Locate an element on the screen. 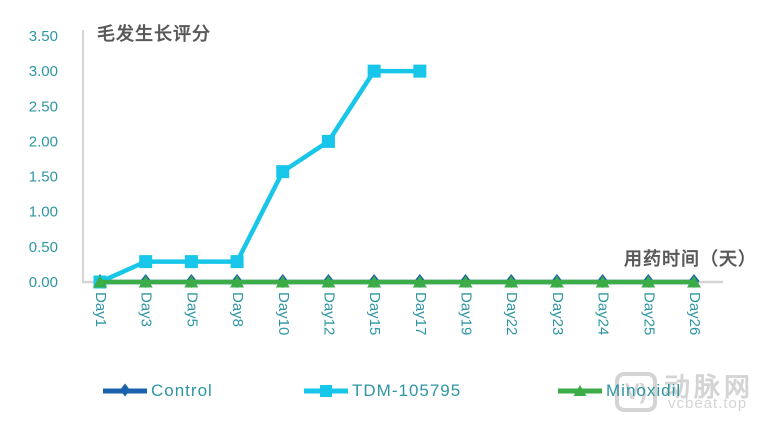  minoxidil-line-triangle-icon is located at coordinates (580, 391).